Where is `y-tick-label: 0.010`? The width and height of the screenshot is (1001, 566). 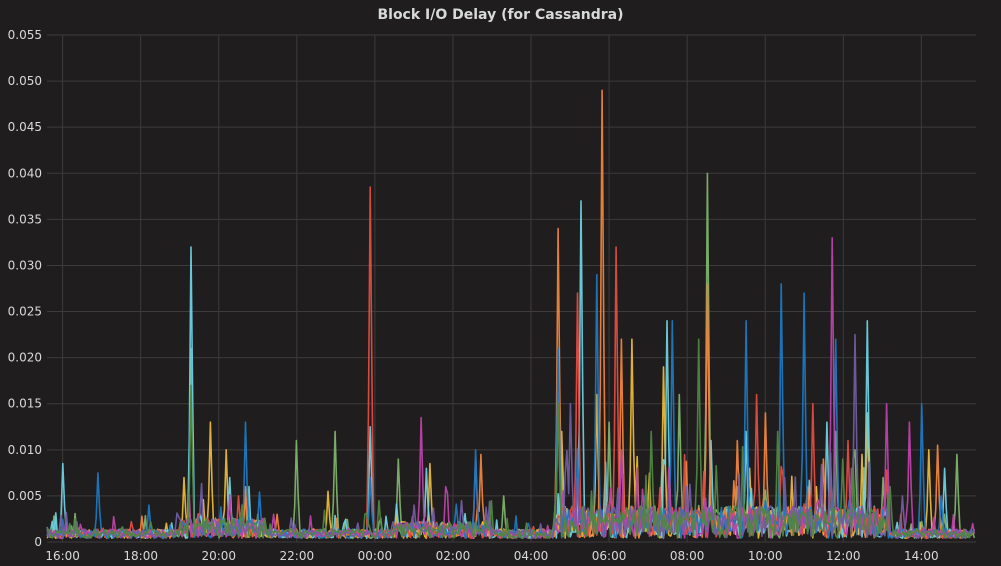 y-tick-label: 0.010 is located at coordinates (25, 450).